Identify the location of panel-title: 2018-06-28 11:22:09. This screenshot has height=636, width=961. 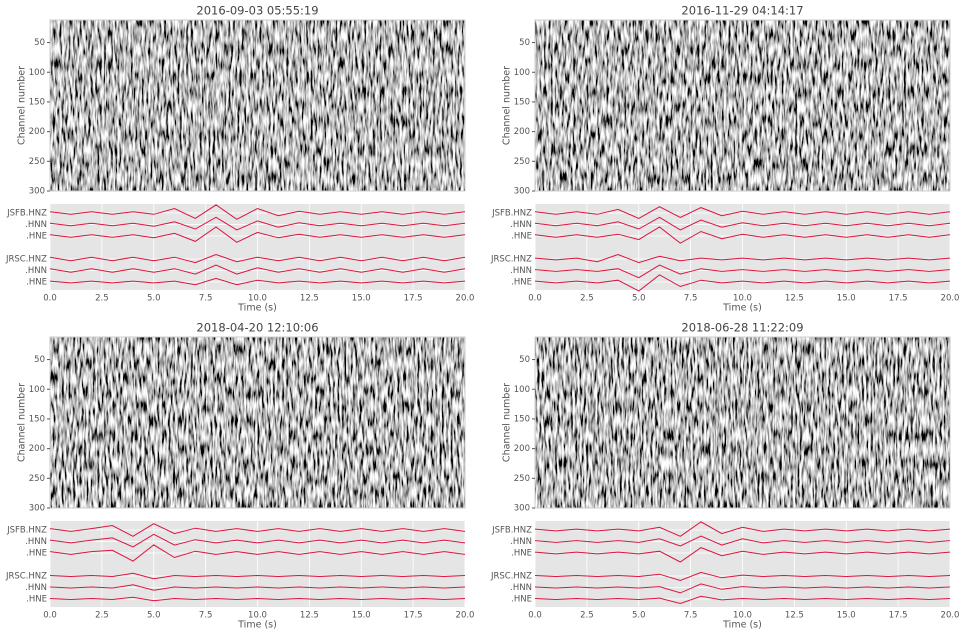
(742, 328).